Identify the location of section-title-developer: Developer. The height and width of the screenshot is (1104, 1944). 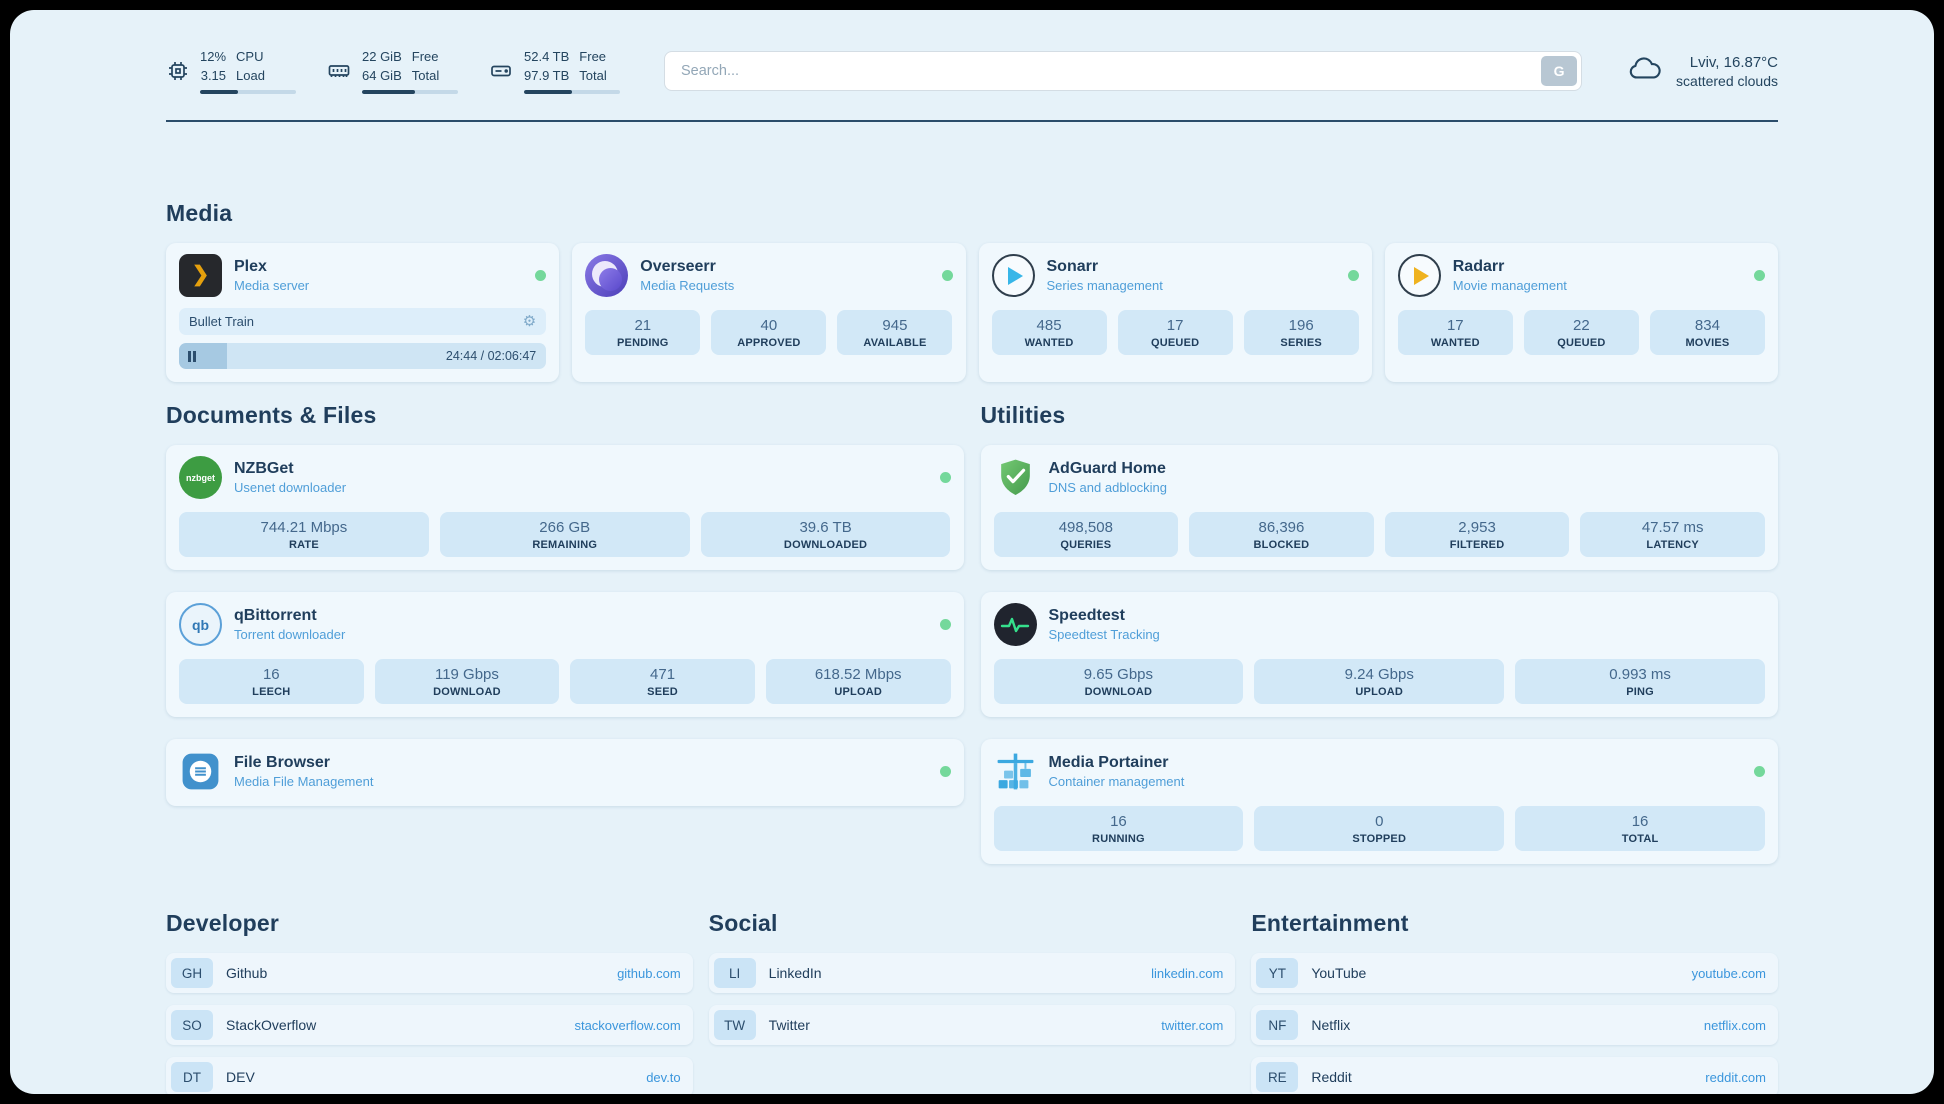
(223, 923).